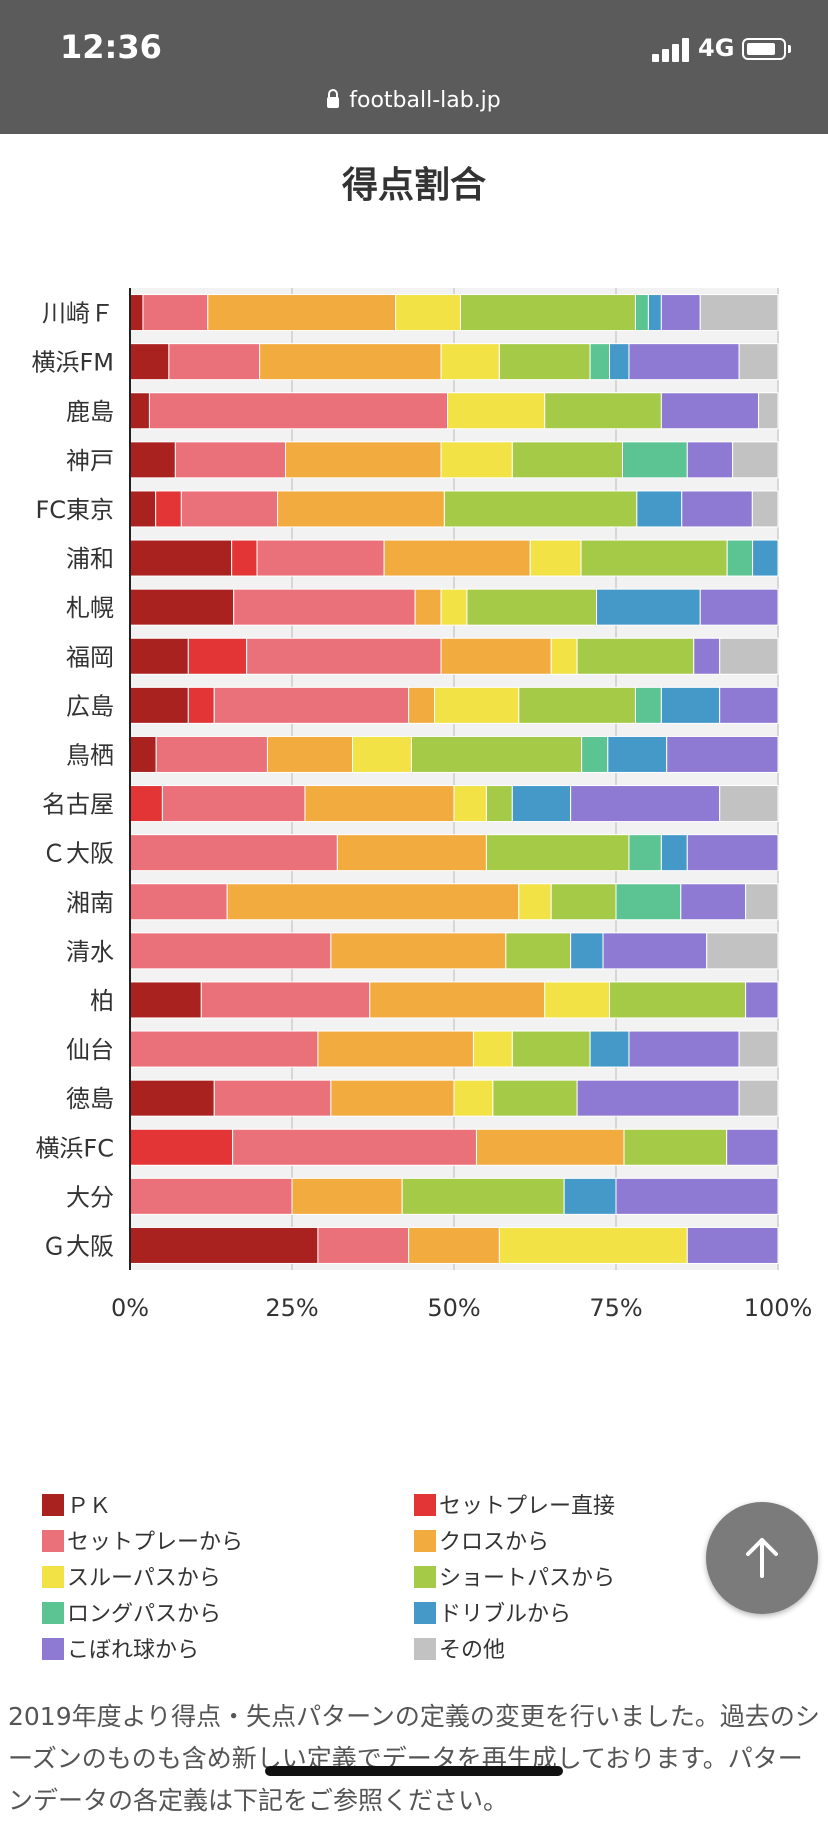 This screenshot has width=828, height=1822. I want to click on address-bar: football-lab.jp, so click(414, 100).